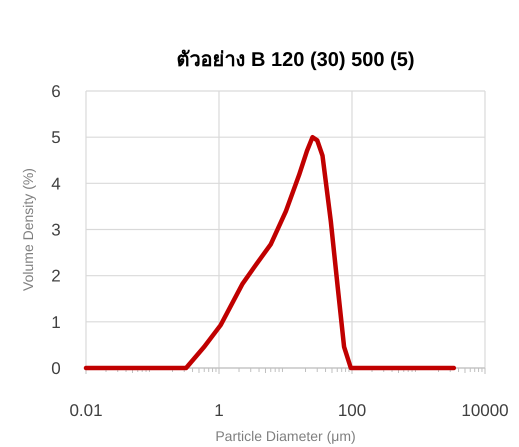  What do you see at coordinates (56, 322) in the screenshot?
I see `y-tick-label: 1` at bounding box center [56, 322].